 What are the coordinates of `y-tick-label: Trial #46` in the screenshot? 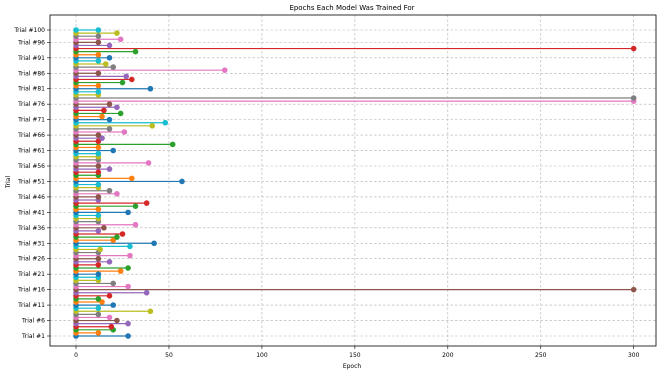 It's located at (31, 197).